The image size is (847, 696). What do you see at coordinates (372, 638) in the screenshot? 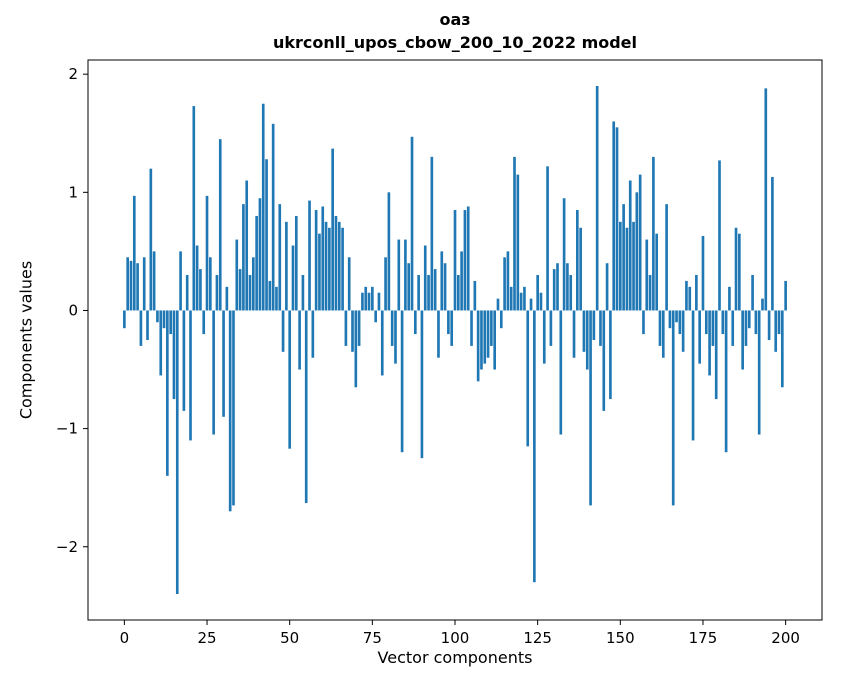
I see `x-tick-label: 75` at bounding box center [372, 638].